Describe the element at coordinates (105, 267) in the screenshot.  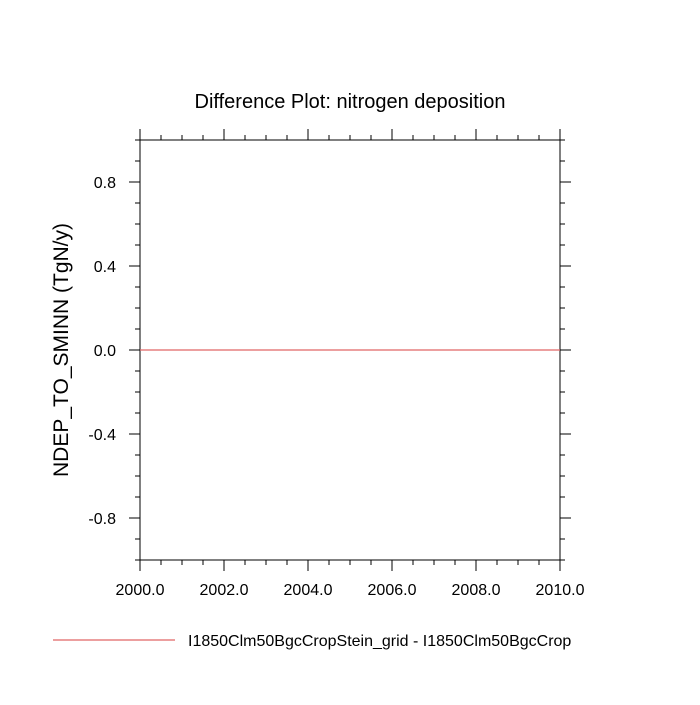
I see `y-tick-label: 0.4` at that location.